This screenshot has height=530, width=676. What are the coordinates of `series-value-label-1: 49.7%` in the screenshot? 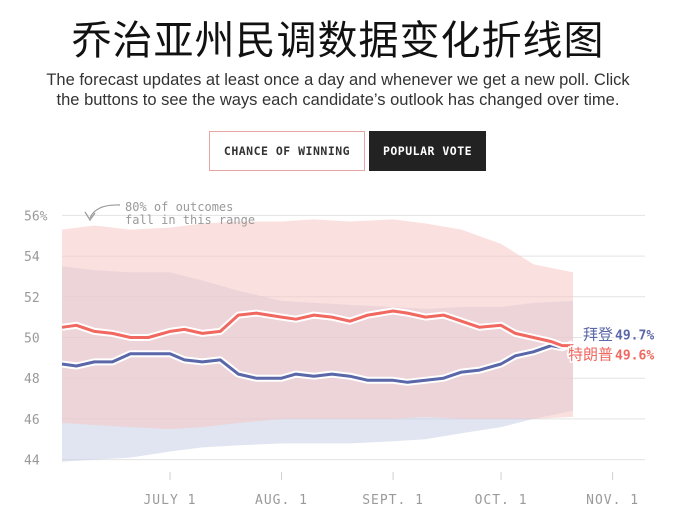 It's located at (634, 336).